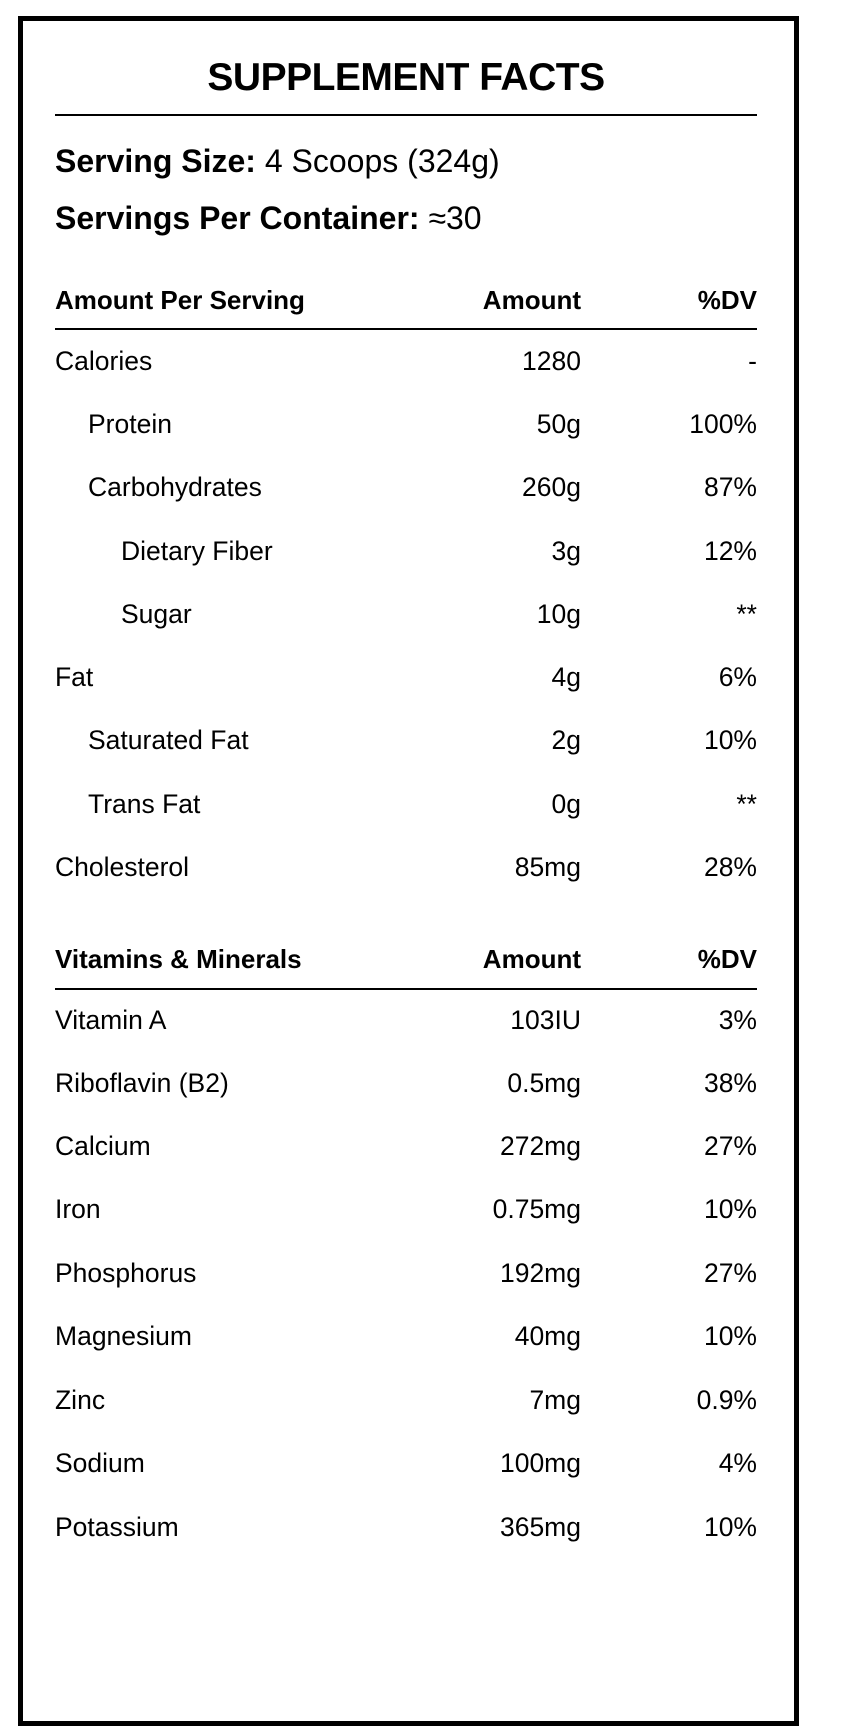 The width and height of the screenshot is (856, 1726). I want to click on nutrient-amount: 0.75mg, so click(536, 1209).